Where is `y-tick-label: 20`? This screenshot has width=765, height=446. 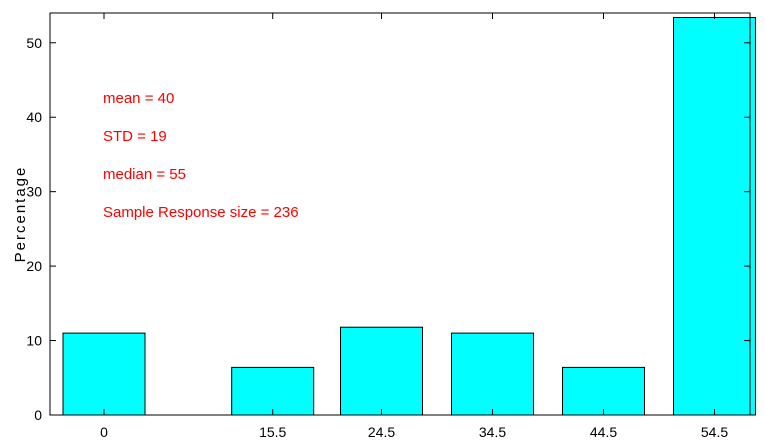
y-tick-label: 20 is located at coordinates (34, 266).